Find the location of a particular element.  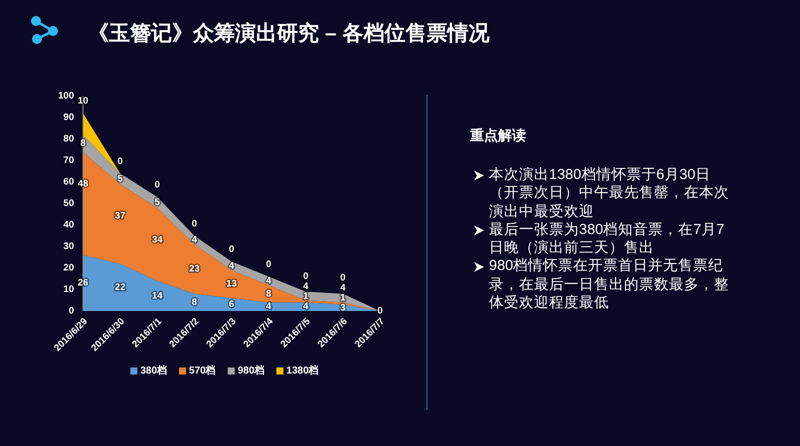

y-tick-label: 0 is located at coordinates (71, 311).